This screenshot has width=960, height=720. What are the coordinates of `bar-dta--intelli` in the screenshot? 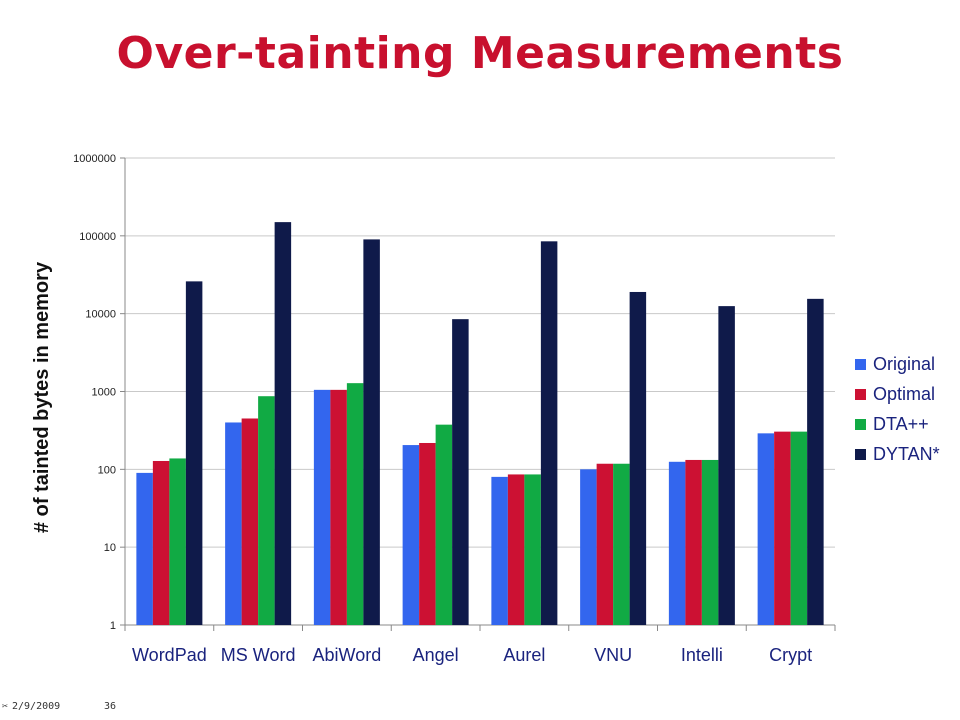 It's located at (710, 542).